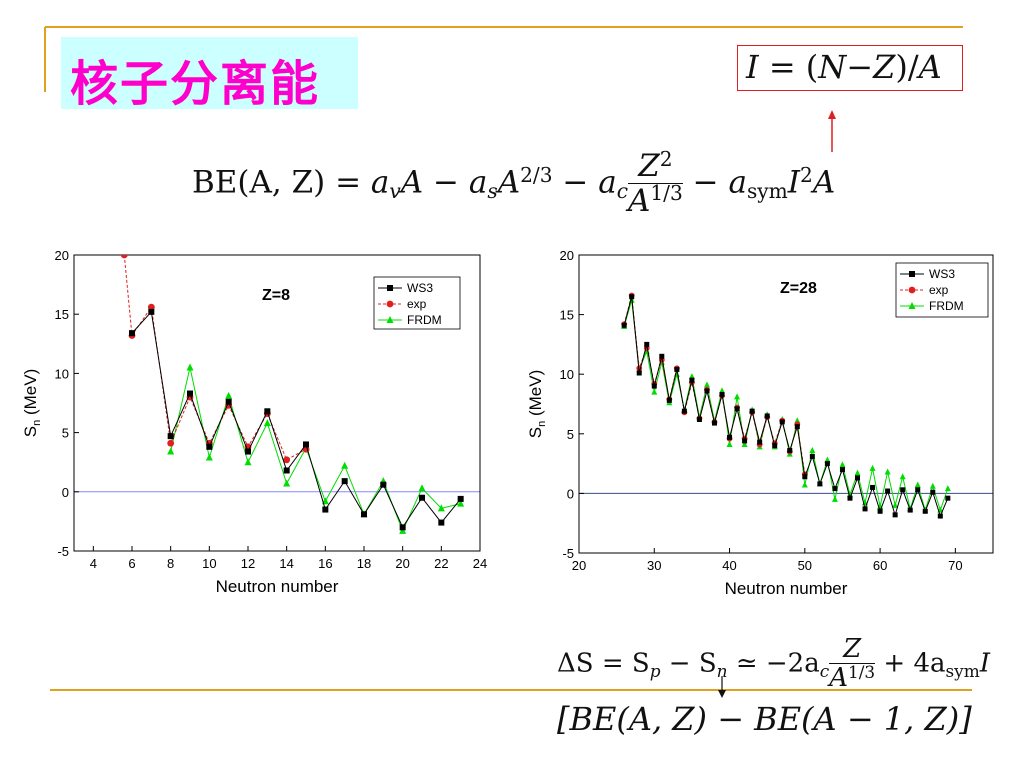 The width and height of the screenshot is (1024, 768). What do you see at coordinates (942, 290) in the screenshot?
I see `legend: WS3 exp FRDM` at bounding box center [942, 290].